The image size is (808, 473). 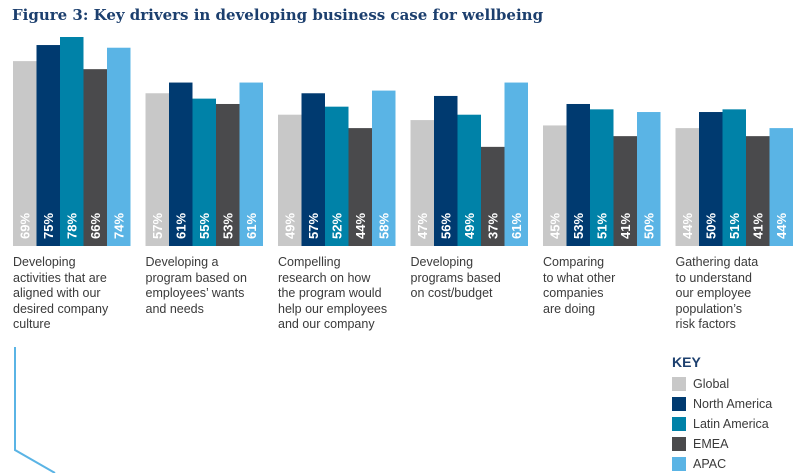 I want to click on data-label-latin-america-4: 51%, so click(x=601, y=226).